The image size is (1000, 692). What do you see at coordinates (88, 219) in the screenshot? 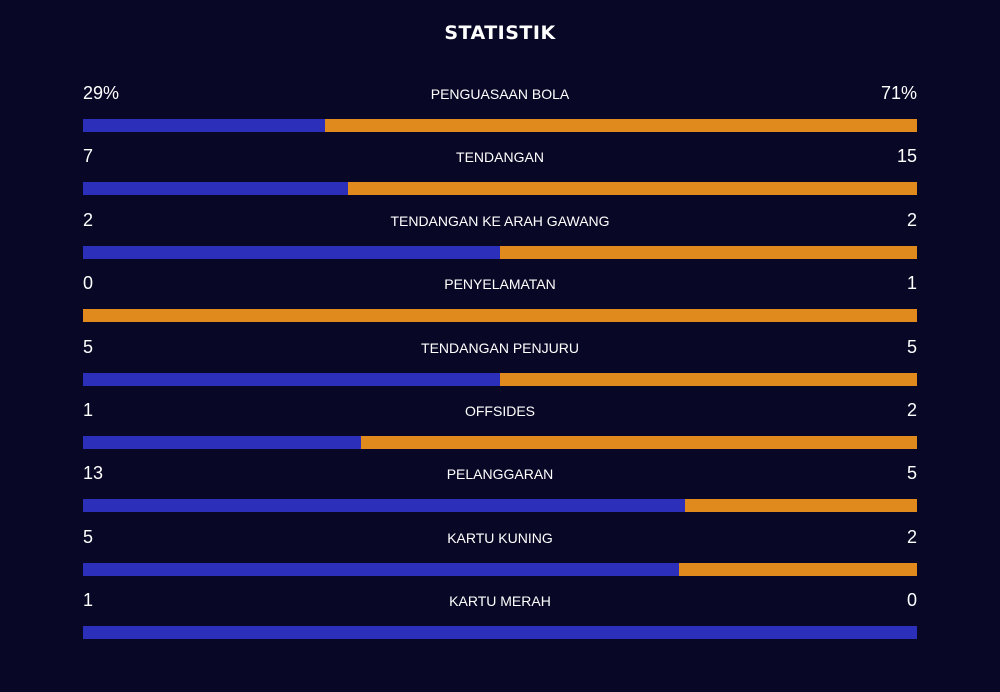
I see `home-value: 2` at bounding box center [88, 219].